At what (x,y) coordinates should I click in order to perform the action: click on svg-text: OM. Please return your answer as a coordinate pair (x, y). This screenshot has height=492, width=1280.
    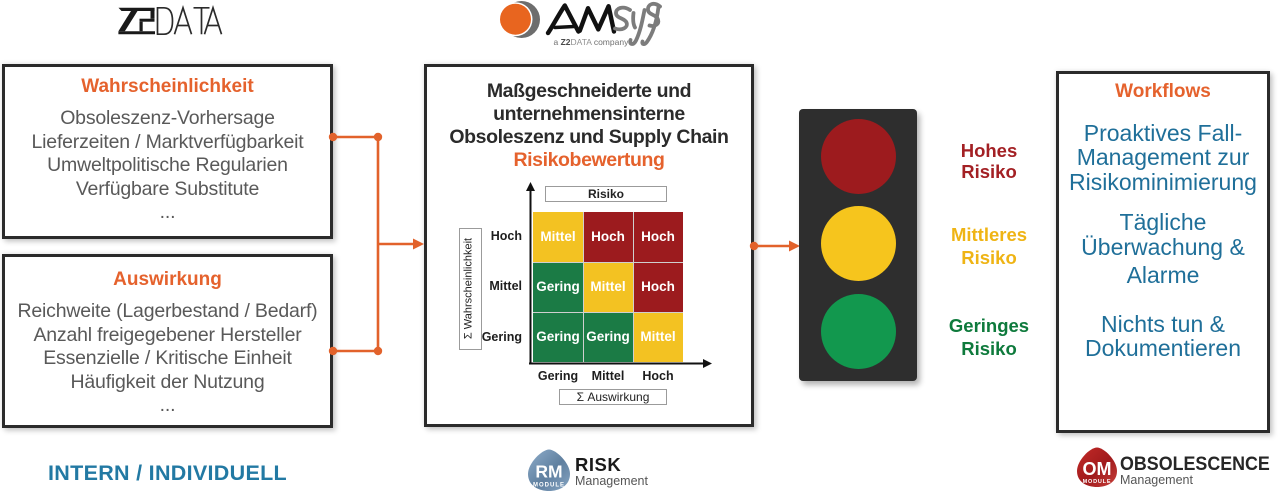
    Looking at the image, I should click on (1097, 469).